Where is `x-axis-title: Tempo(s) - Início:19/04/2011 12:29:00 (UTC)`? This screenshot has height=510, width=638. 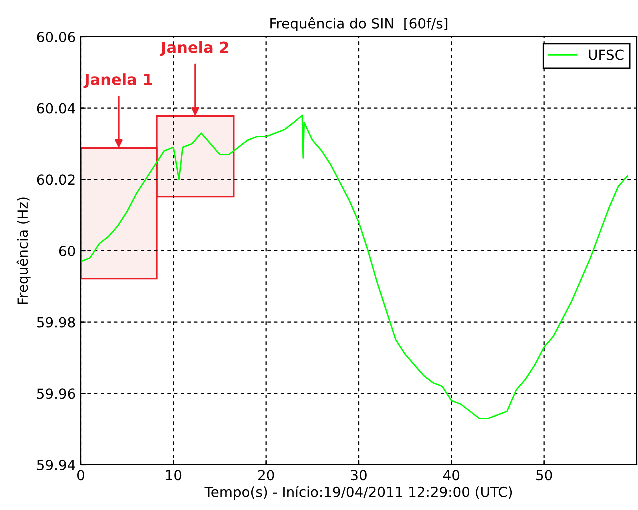 x-axis-title: Tempo(s) - Início:19/04/2011 12:29:00 (UTC) is located at coordinates (358, 493).